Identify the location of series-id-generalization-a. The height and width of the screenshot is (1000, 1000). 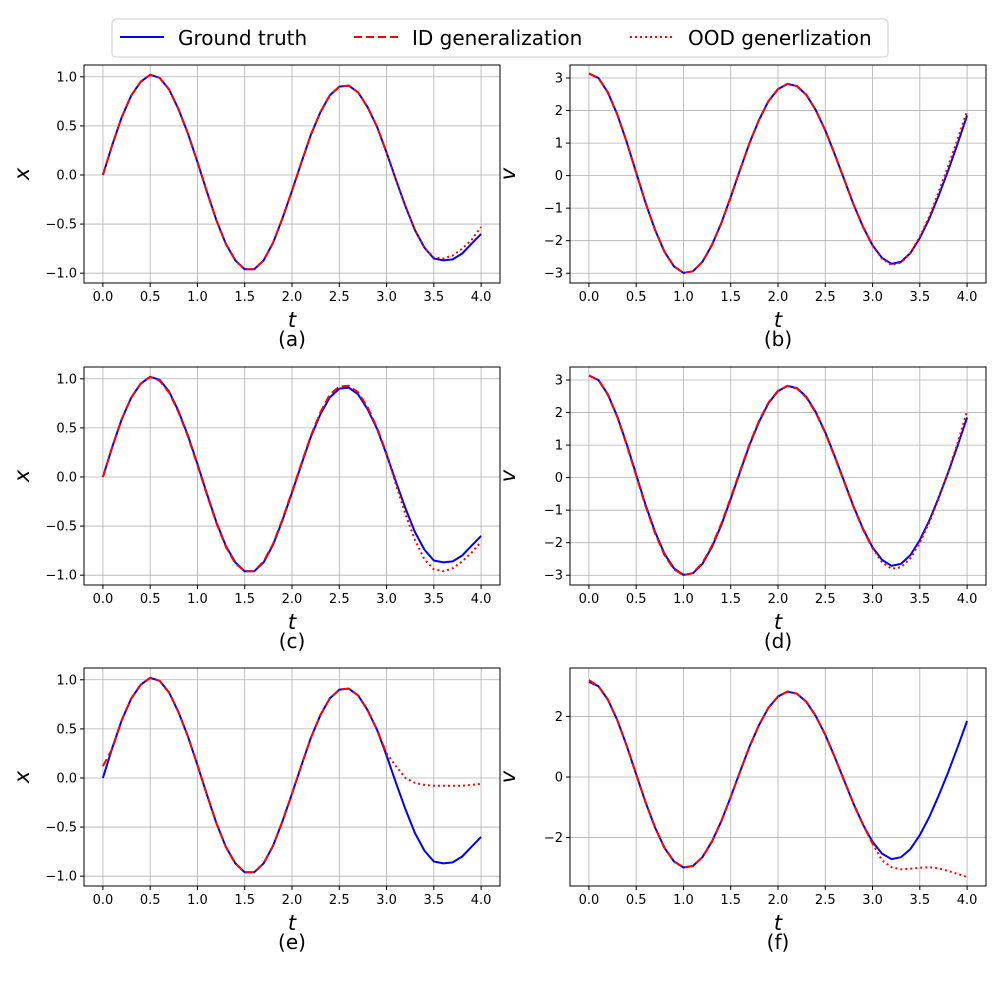
(244, 172).